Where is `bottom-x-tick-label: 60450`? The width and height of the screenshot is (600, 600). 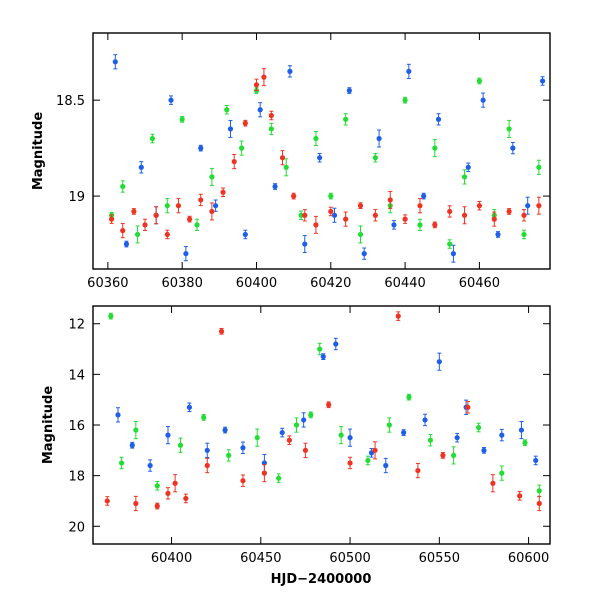 bottom-x-tick-label: 60450 is located at coordinates (260, 558).